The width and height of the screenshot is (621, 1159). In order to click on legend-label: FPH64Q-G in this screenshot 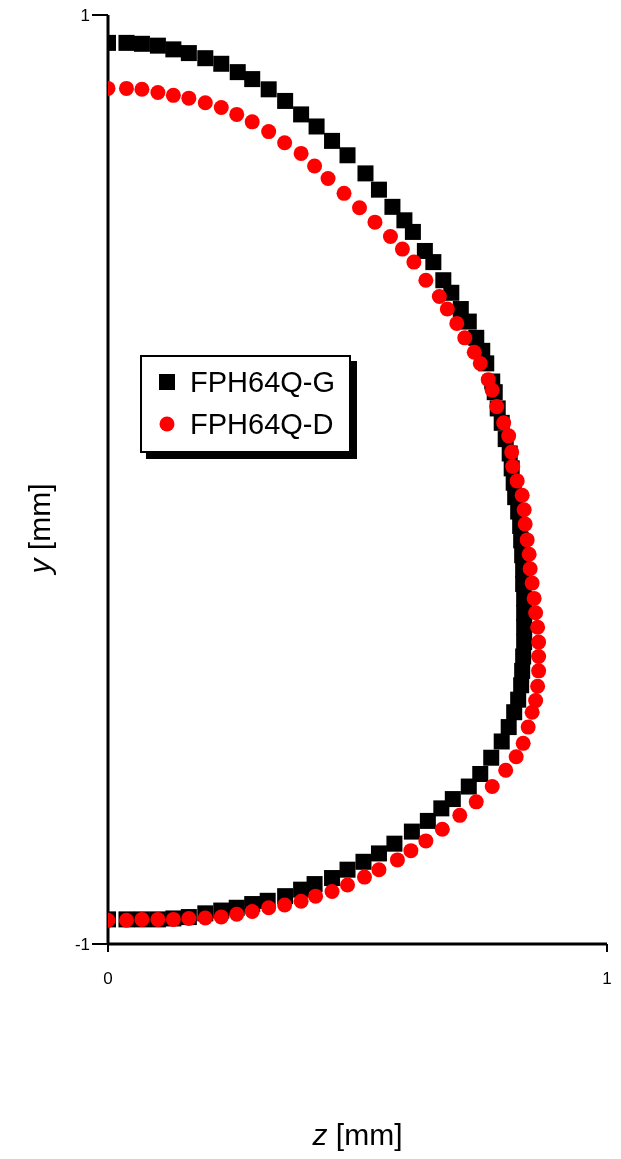, I will do `click(263, 382)`.